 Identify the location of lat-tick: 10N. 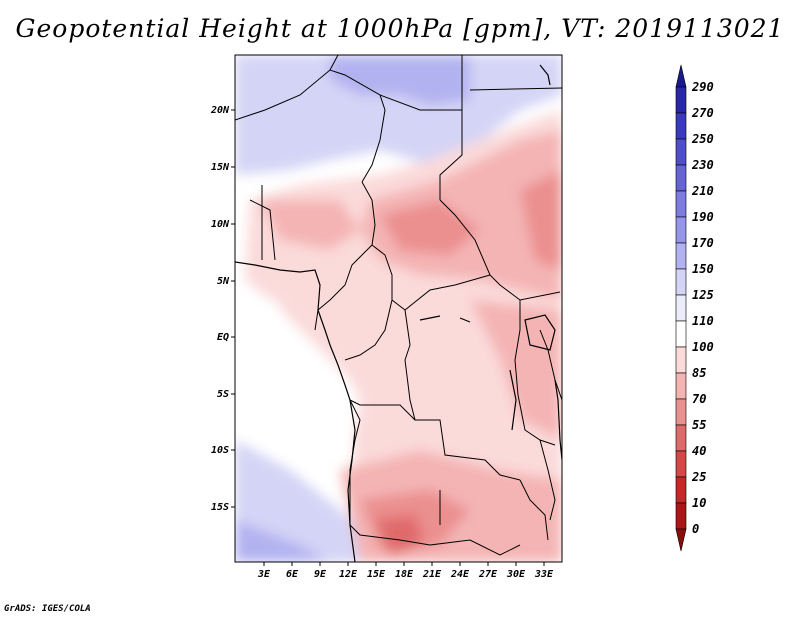
(223, 224).